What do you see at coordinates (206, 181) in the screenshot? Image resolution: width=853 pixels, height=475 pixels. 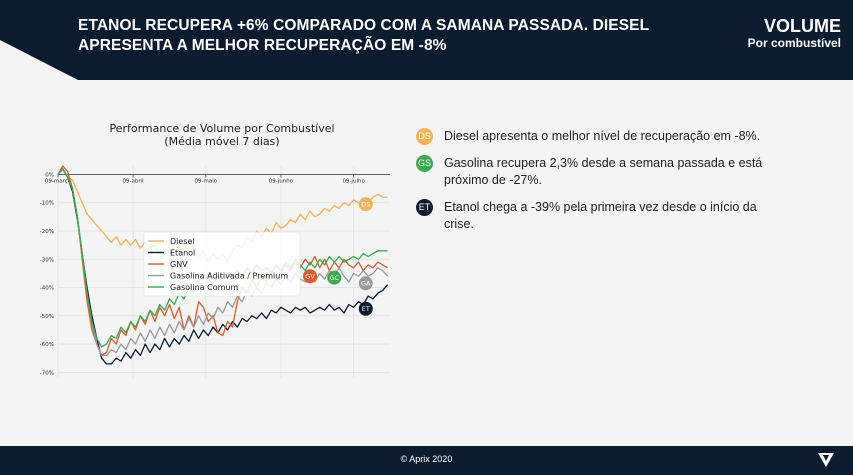 I see `x-tick-label: 09-maio` at bounding box center [206, 181].